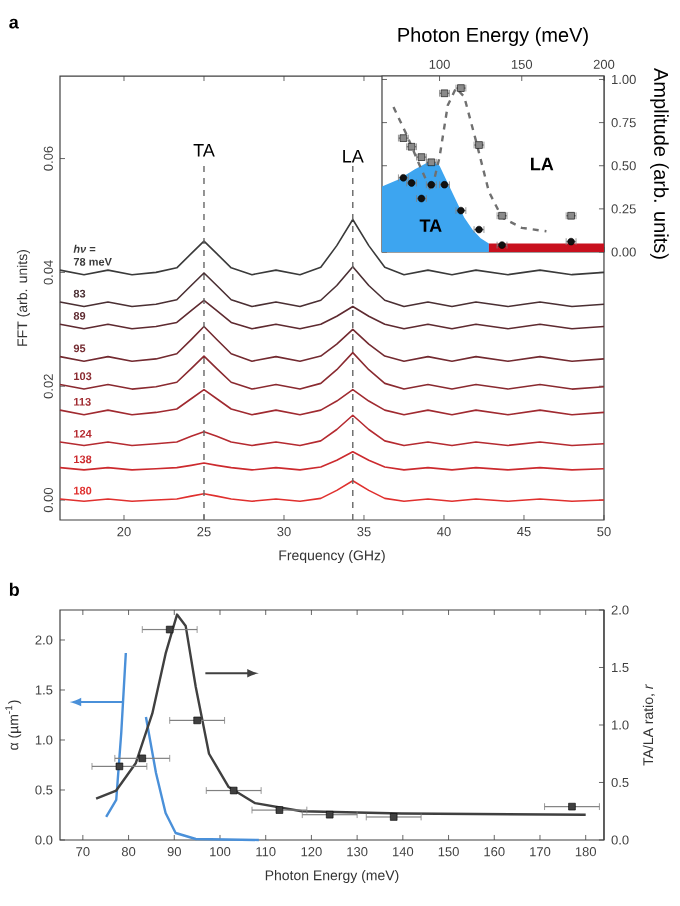 This screenshot has height=906, width=680. I want to click on text: a, so click(14, 23).